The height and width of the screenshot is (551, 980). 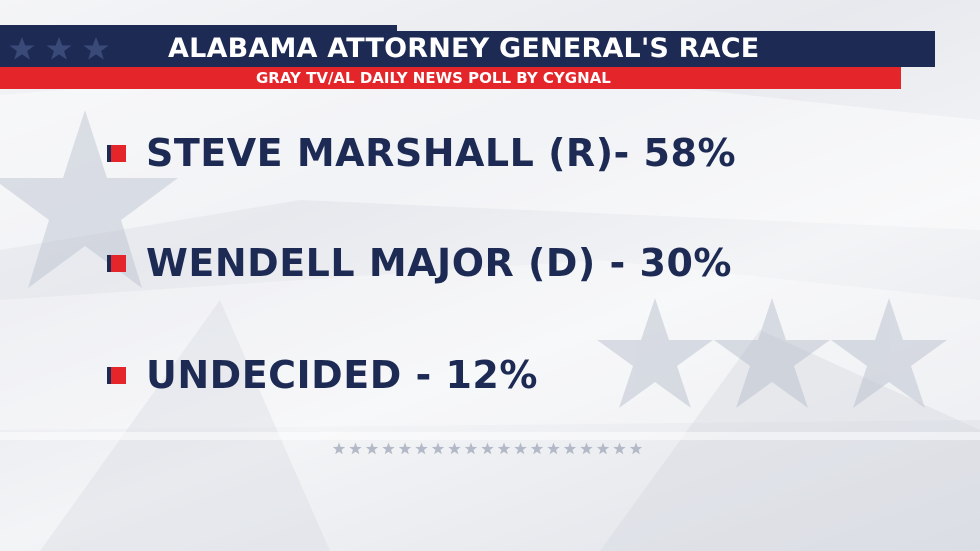 I want to click on page-title: ALABAMA ATTORNEY GENERAL'S RACE, so click(x=464, y=48).